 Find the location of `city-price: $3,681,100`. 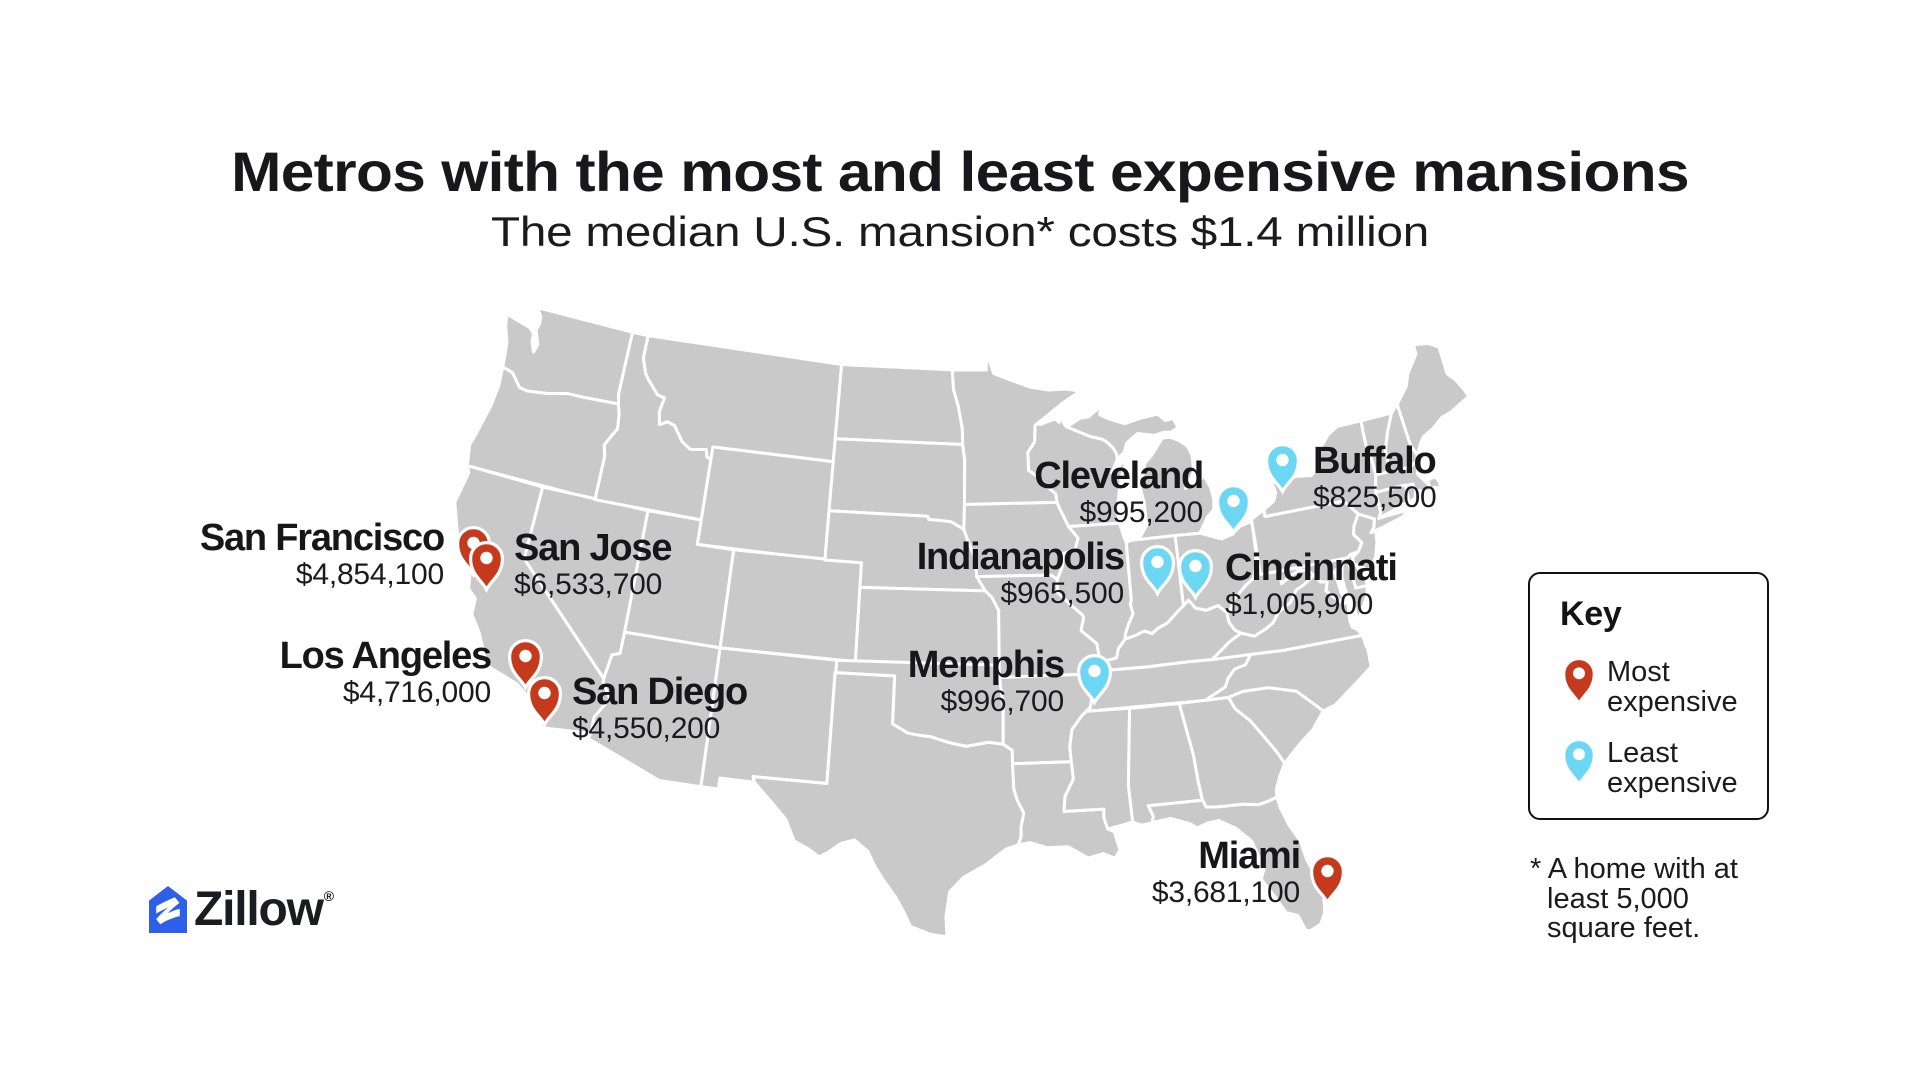

city-price: $3,681,100 is located at coordinates (1225, 892).